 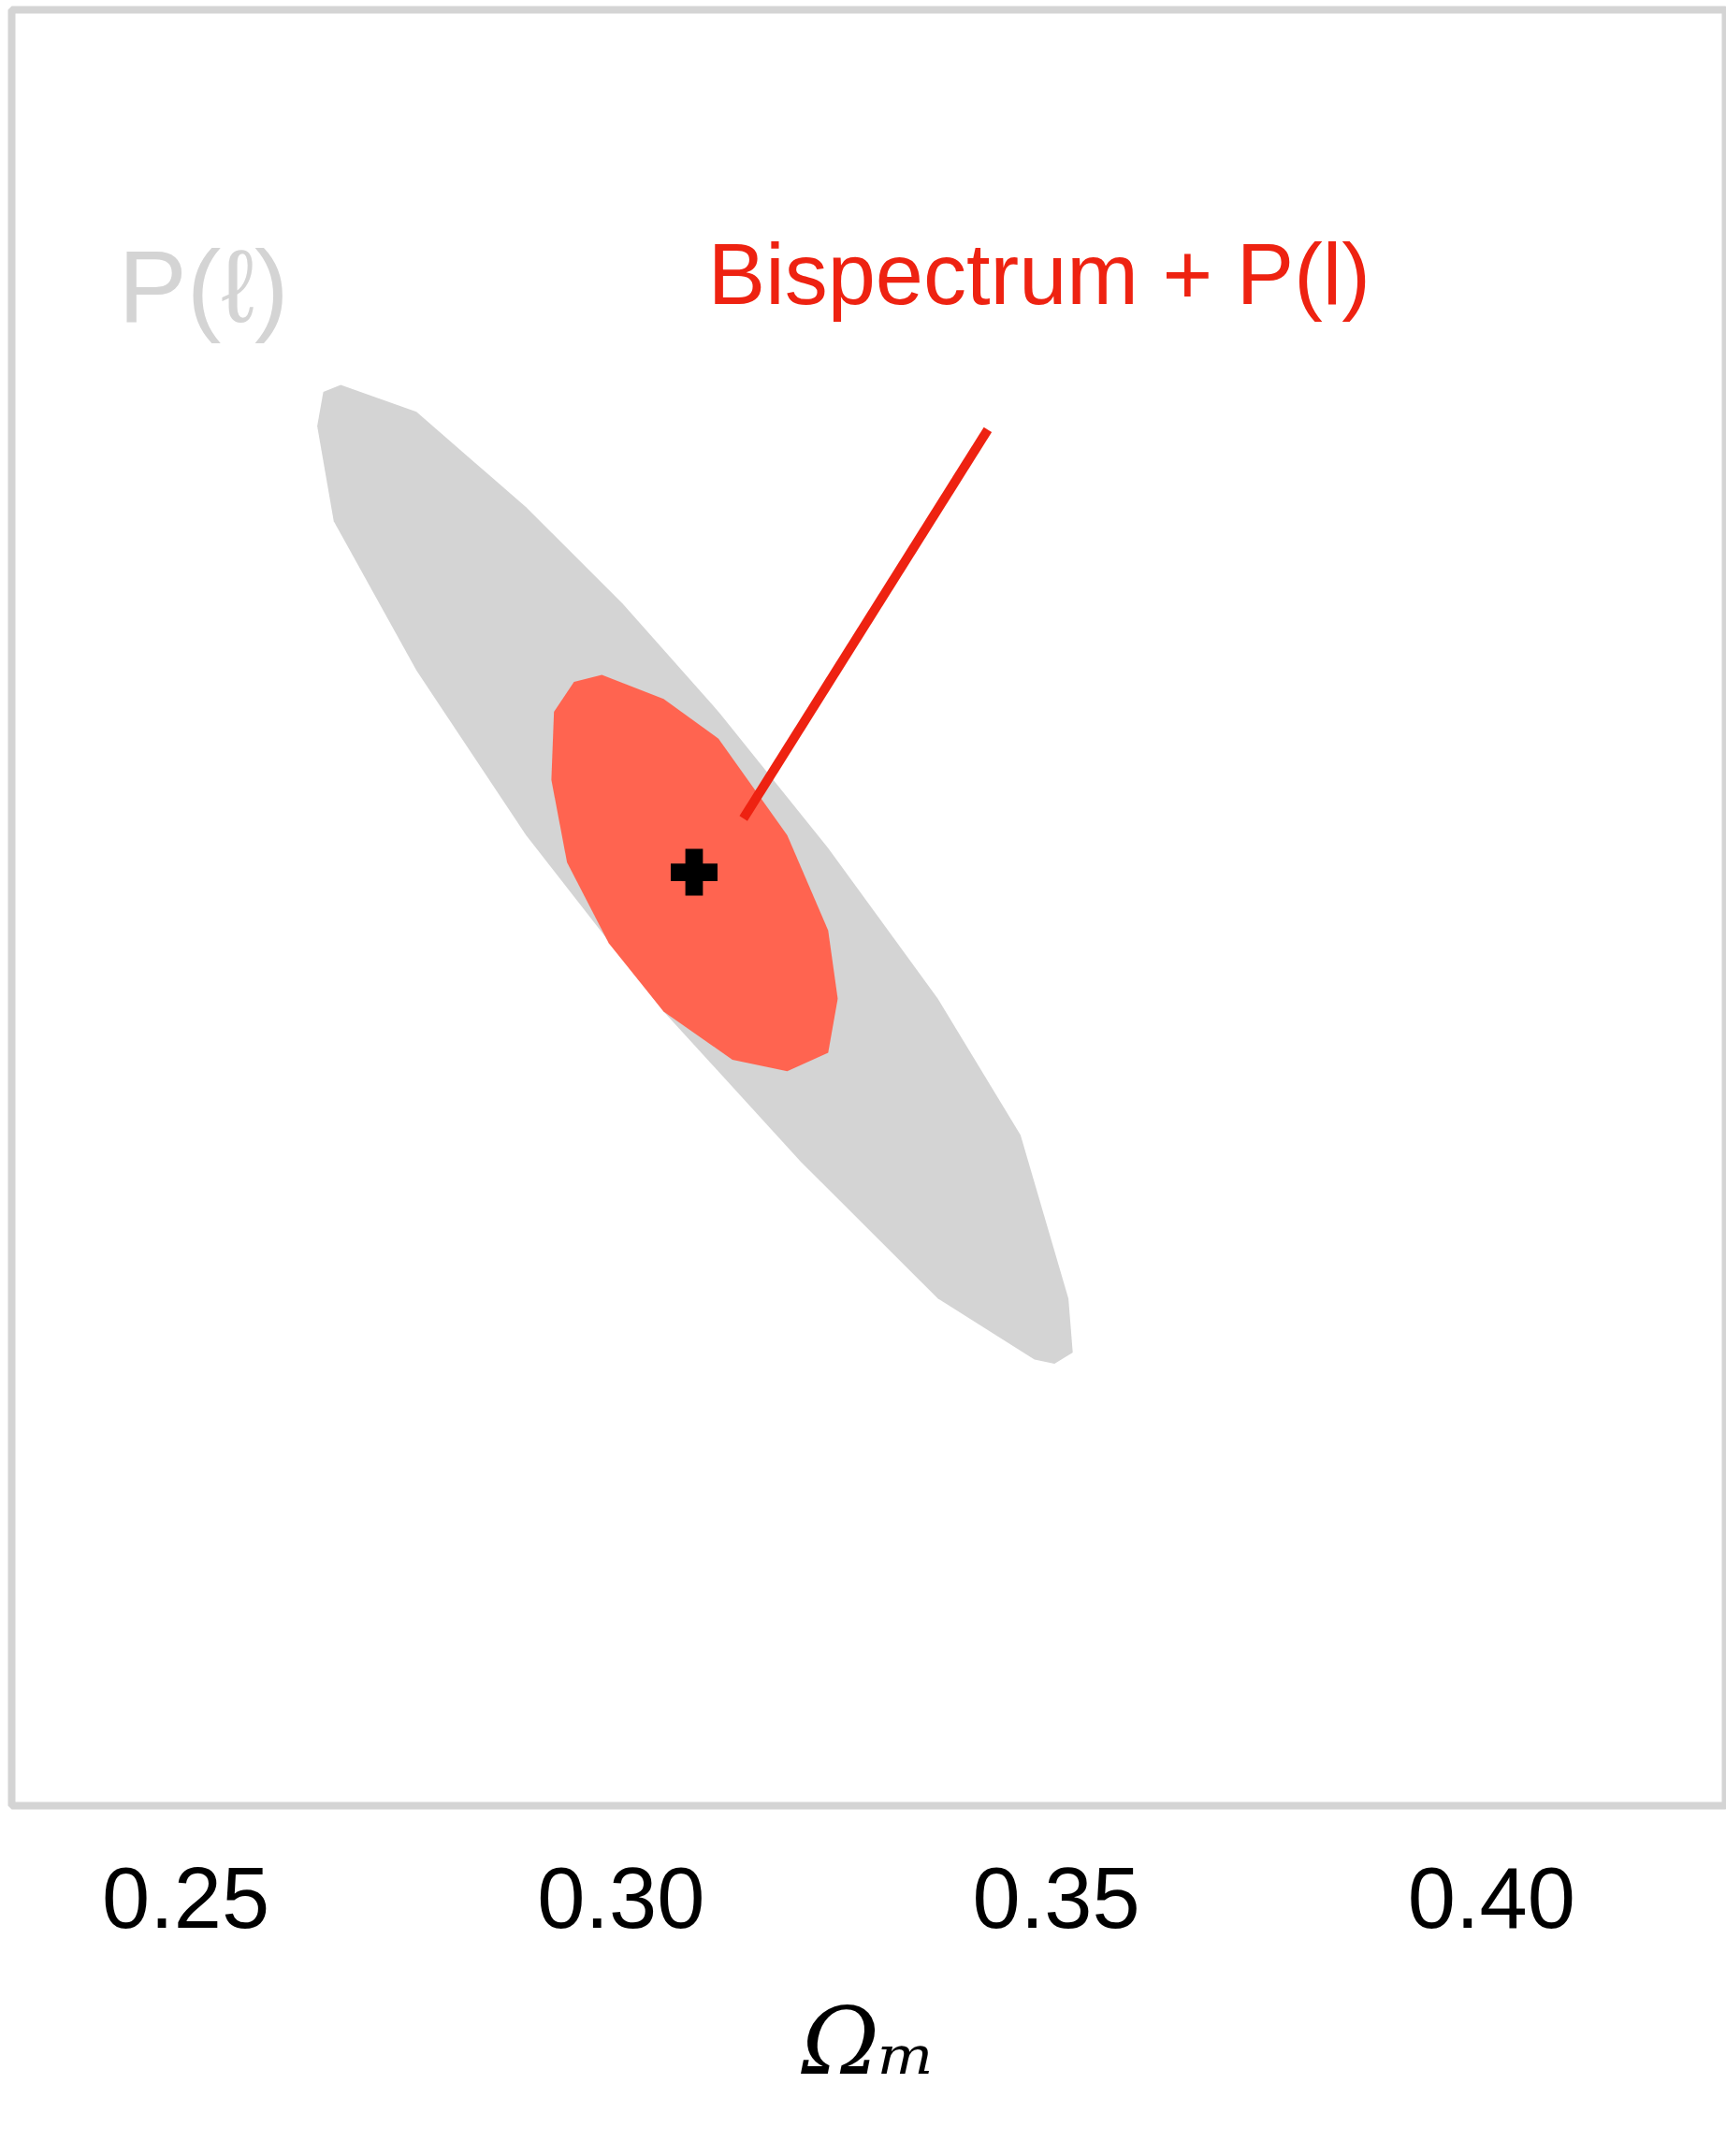 What do you see at coordinates (1056, 1897) in the screenshot?
I see `x-tick-label: 0.35` at bounding box center [1056, 1897].